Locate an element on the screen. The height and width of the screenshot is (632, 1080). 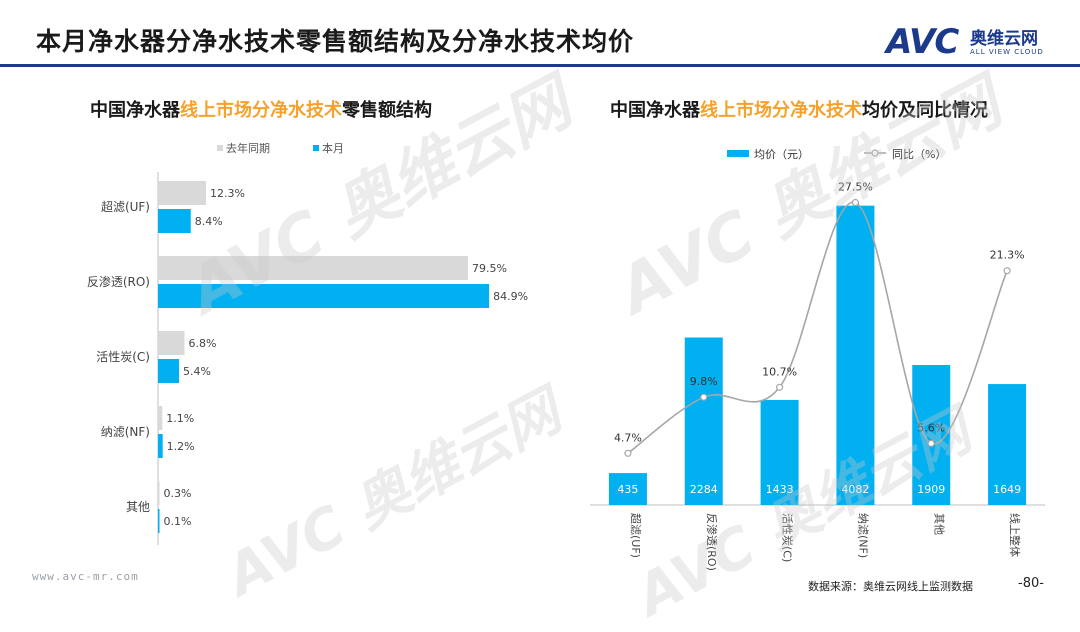
data-label-0-3: 1.1% is located at coordinates (180, 418).